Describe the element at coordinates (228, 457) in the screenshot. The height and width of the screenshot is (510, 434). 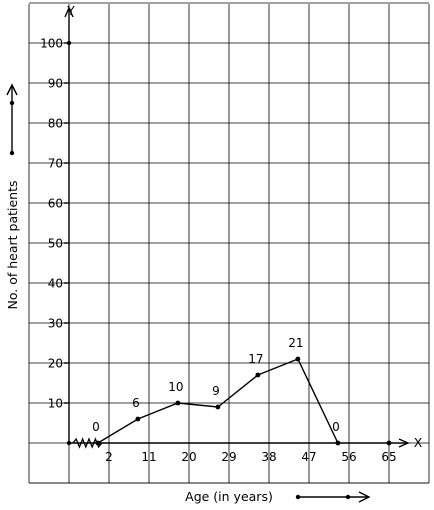
I see `x-tick-label: 29` at that location.